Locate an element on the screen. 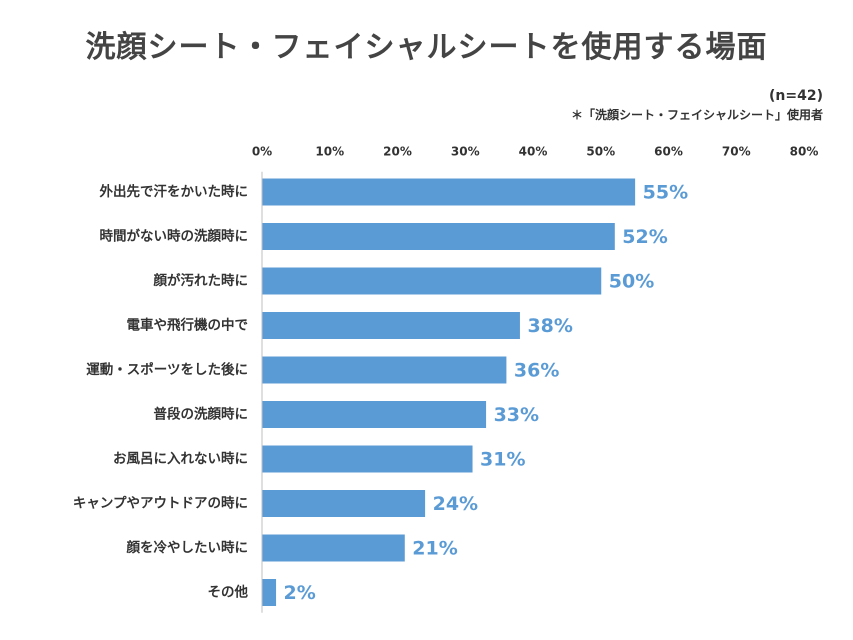 The image size is (853, 640). x-axis-ticks: 0% 10% 20% 30% 40% 50% 60% 70% 80% is located at coordinates (535, 152).